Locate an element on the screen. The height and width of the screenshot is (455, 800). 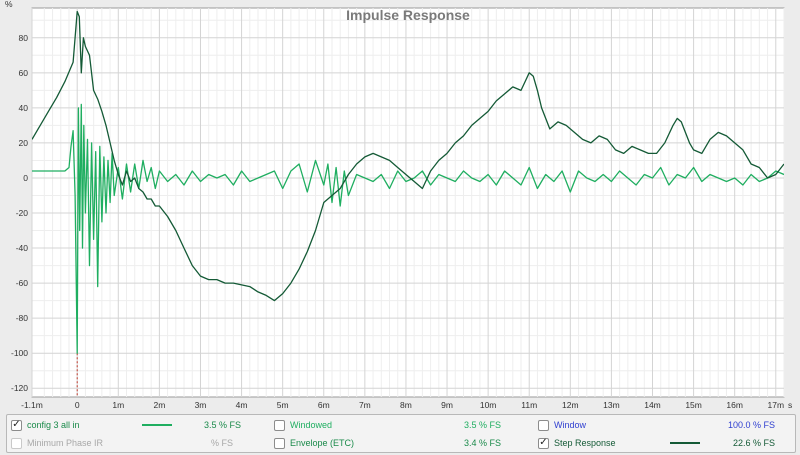
step-response-checkbox: ✓ is located at coordinates (543, 443).